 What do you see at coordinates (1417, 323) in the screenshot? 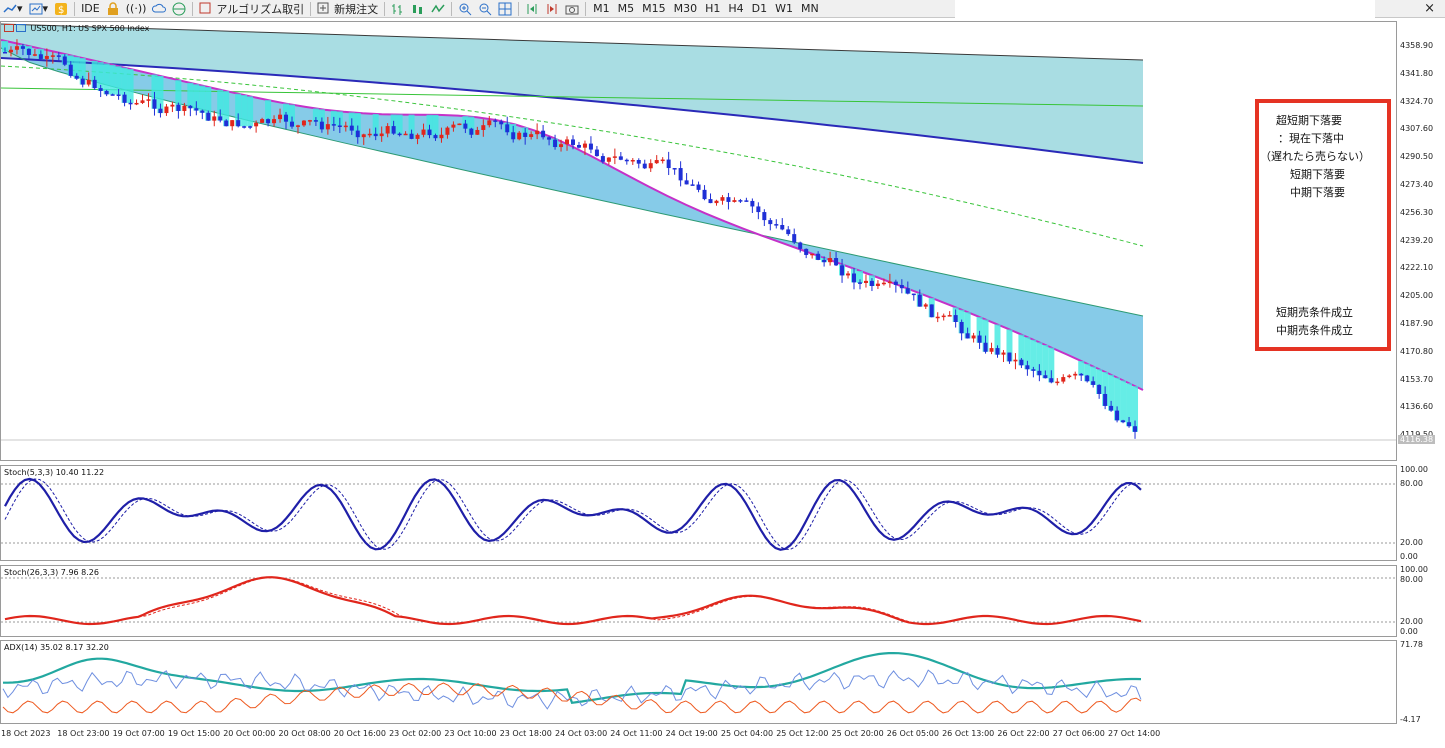
I see `price-label: 4187.90` at bounding box center [1417, 323].